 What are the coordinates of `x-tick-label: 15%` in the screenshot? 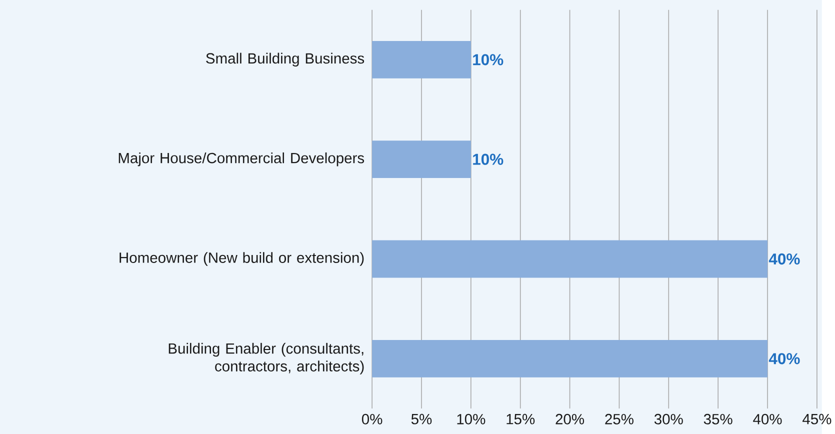 It's located at (520, 419).